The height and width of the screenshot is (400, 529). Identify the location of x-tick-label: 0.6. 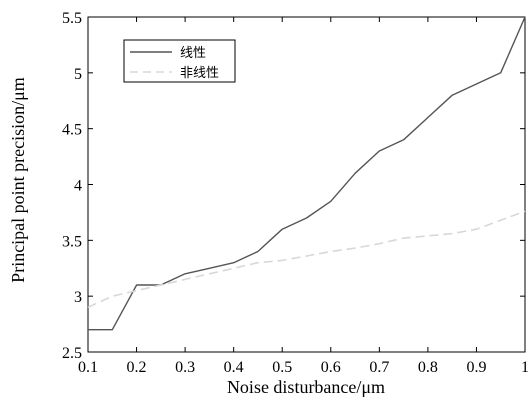
(331, 367).